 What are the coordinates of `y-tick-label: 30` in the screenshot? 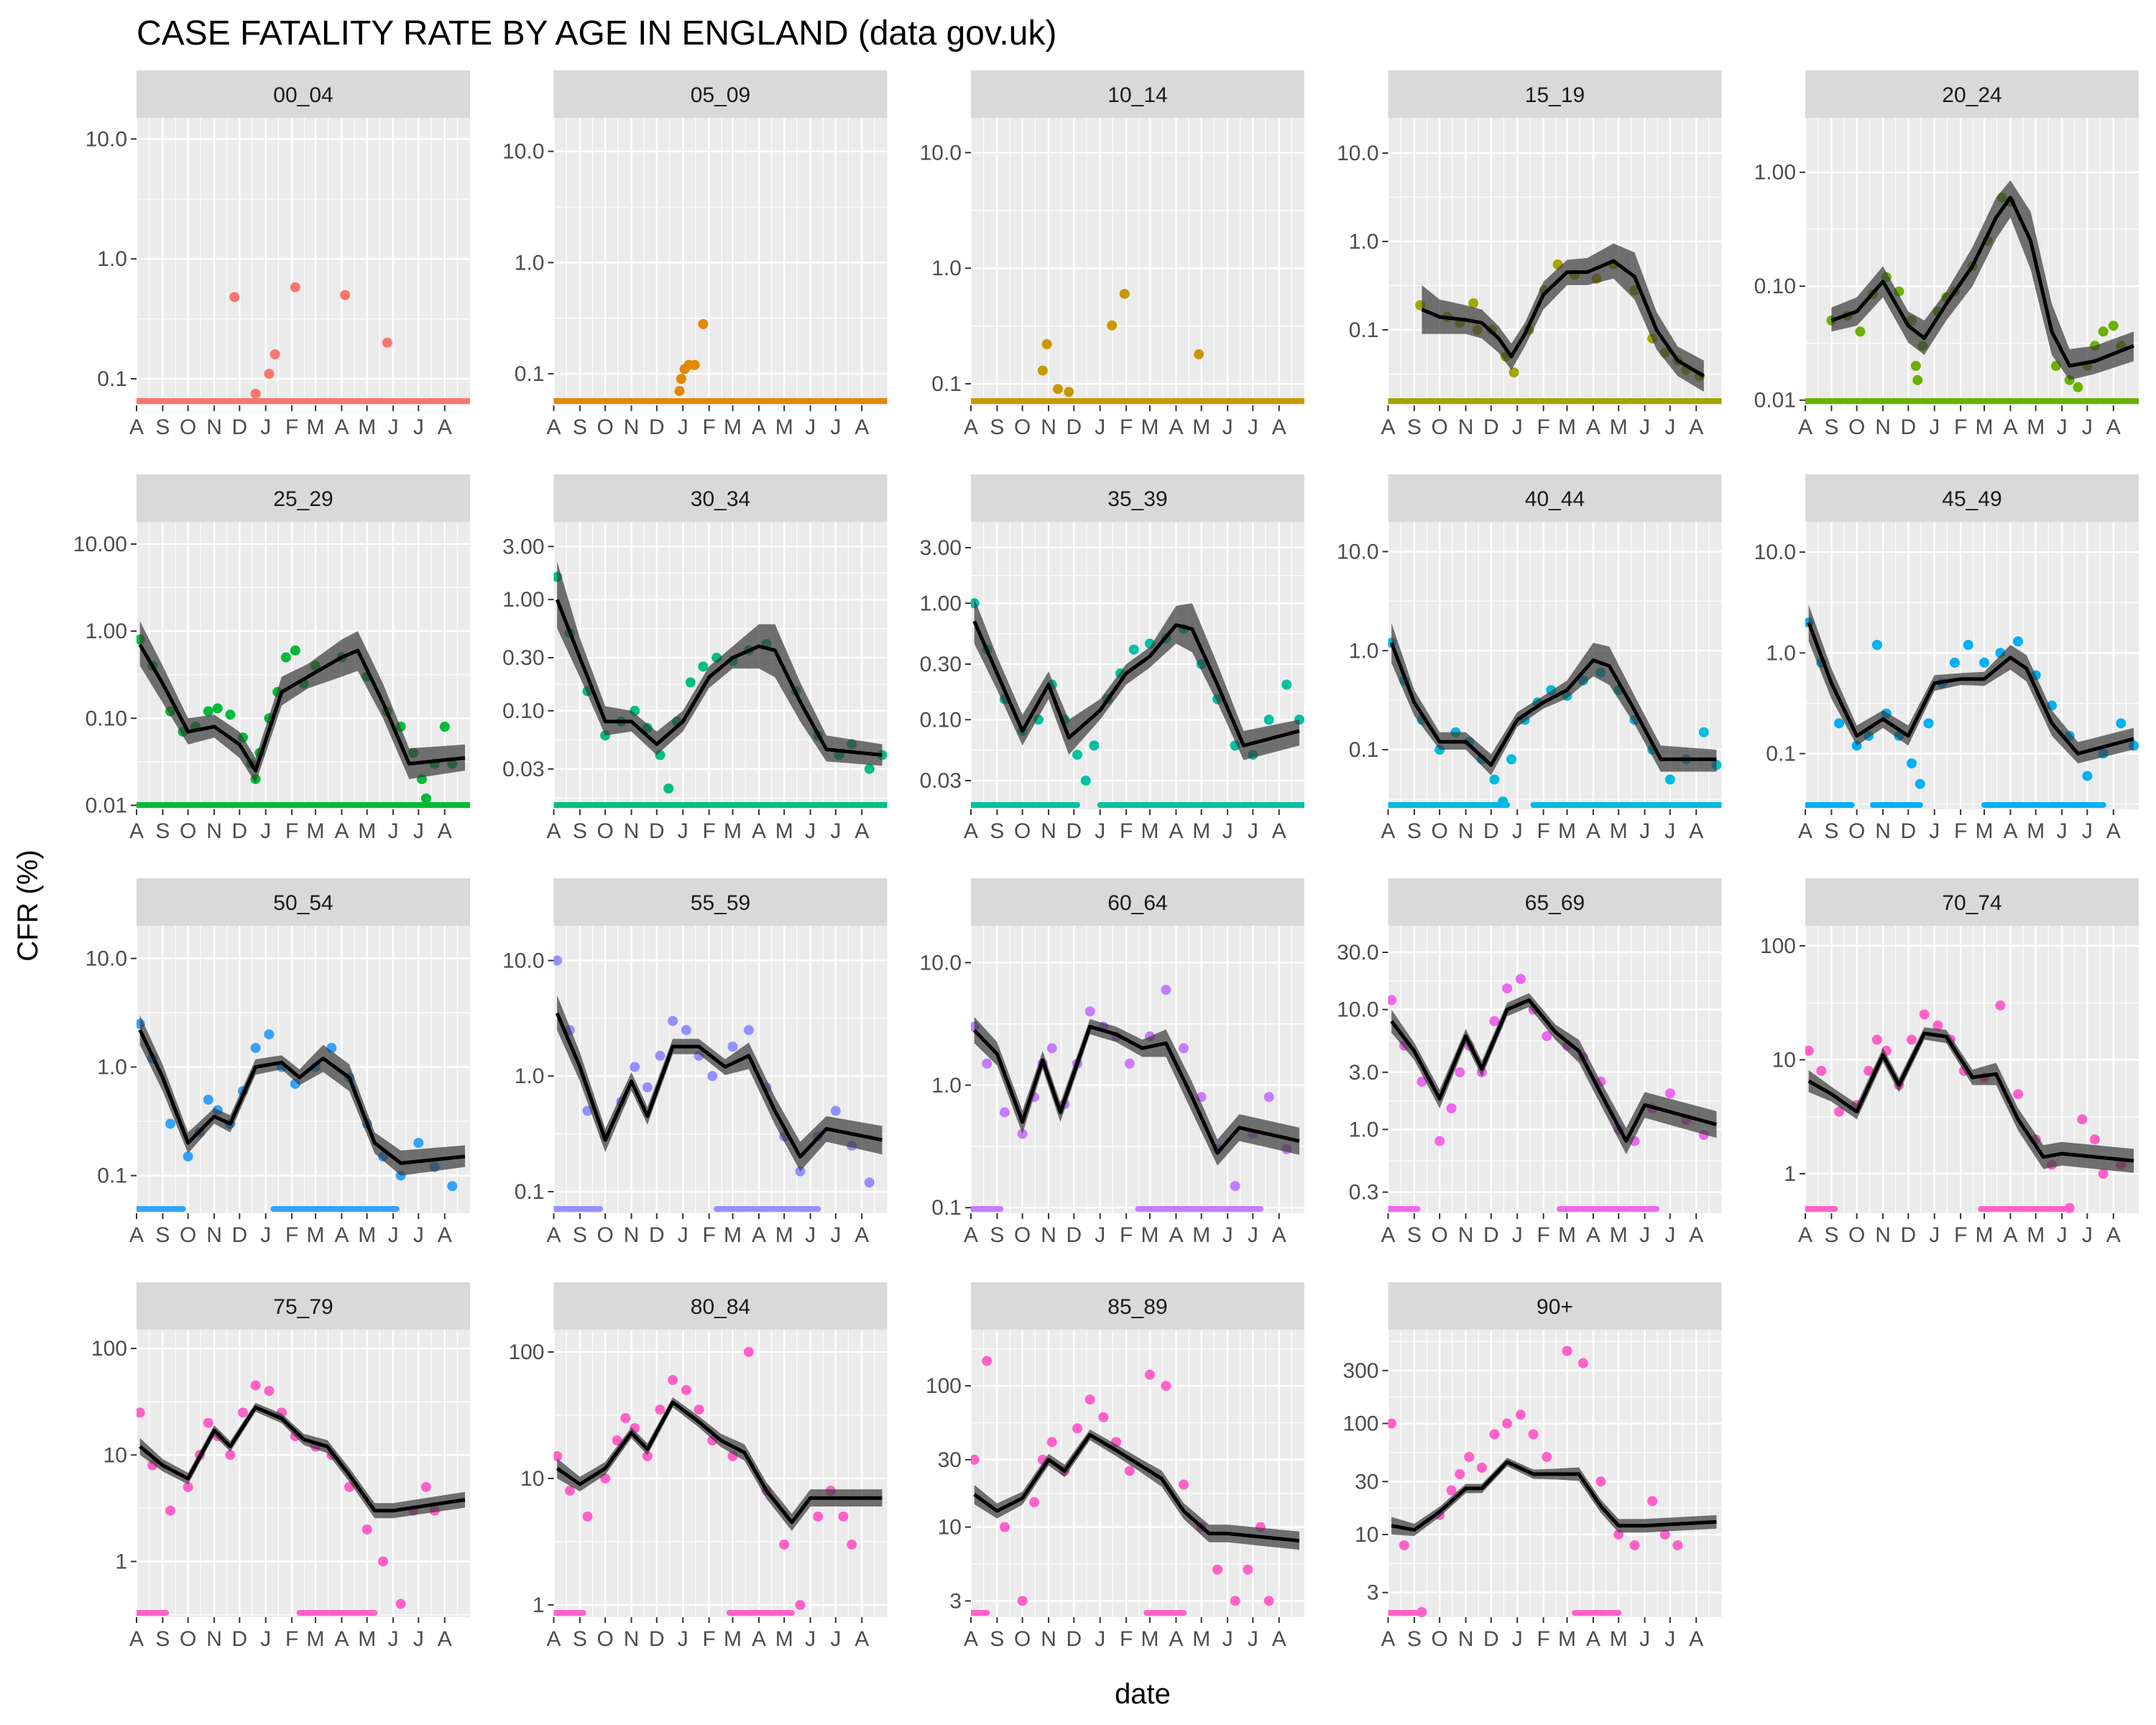 It's located at (1366, 1482).